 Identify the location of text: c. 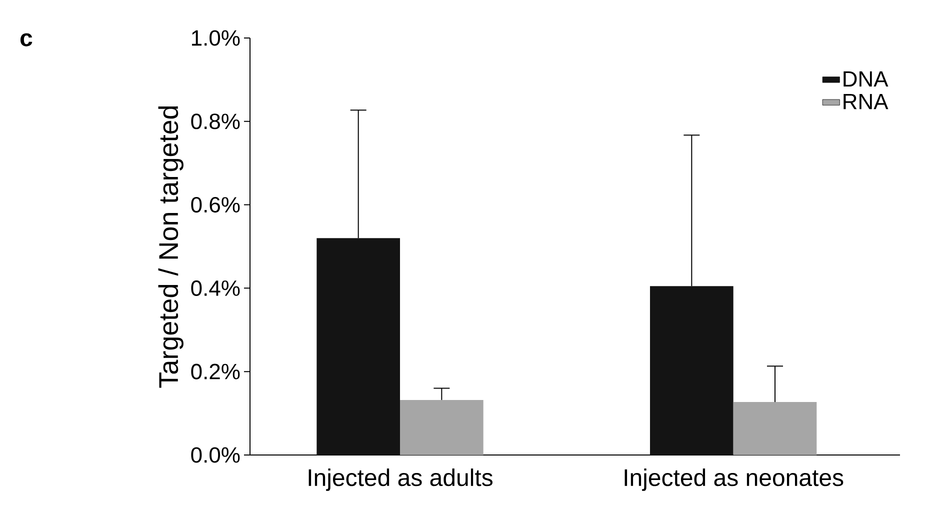
(26, 39).